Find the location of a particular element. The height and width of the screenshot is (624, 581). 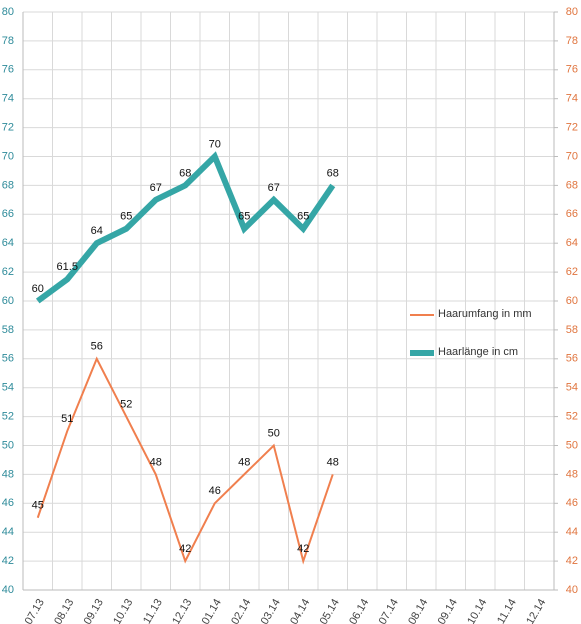

data-label: 56 is located at coordinates (97, 347).